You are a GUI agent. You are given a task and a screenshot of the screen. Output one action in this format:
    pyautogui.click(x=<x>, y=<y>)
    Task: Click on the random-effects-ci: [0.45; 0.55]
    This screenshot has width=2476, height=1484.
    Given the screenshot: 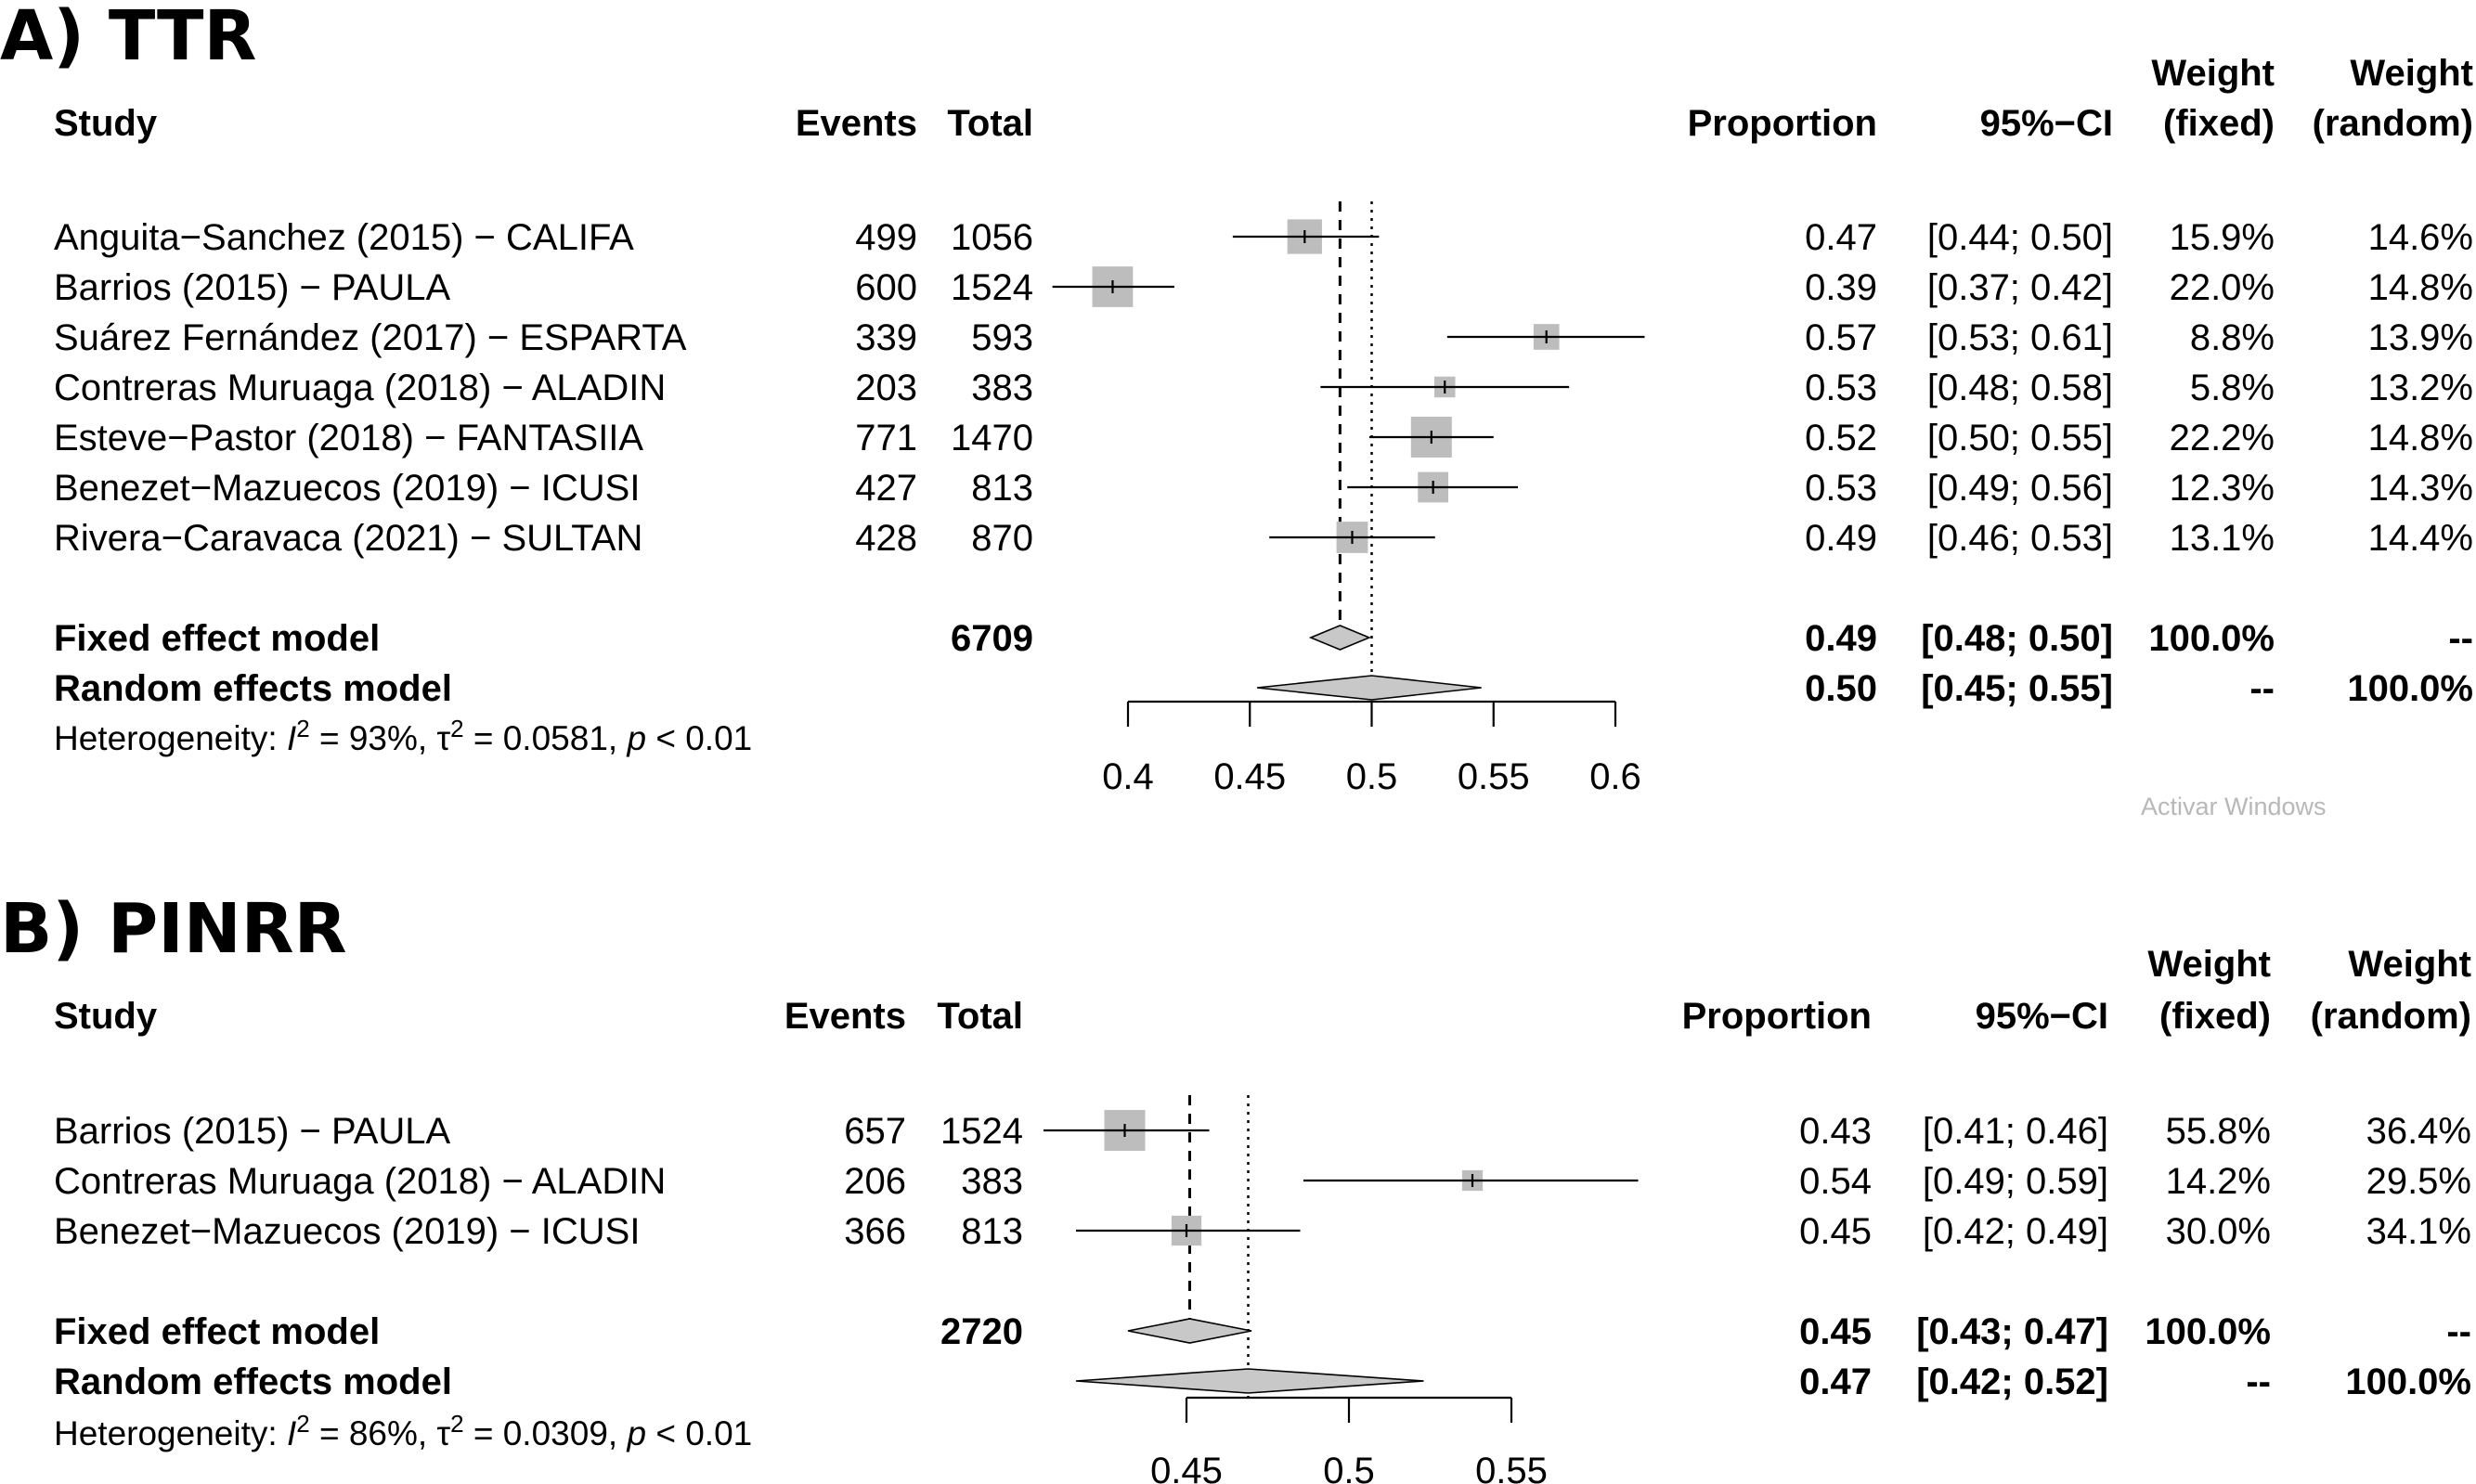 What is the action you would take?
    pyautogui.click(x=2017, y=689)
    